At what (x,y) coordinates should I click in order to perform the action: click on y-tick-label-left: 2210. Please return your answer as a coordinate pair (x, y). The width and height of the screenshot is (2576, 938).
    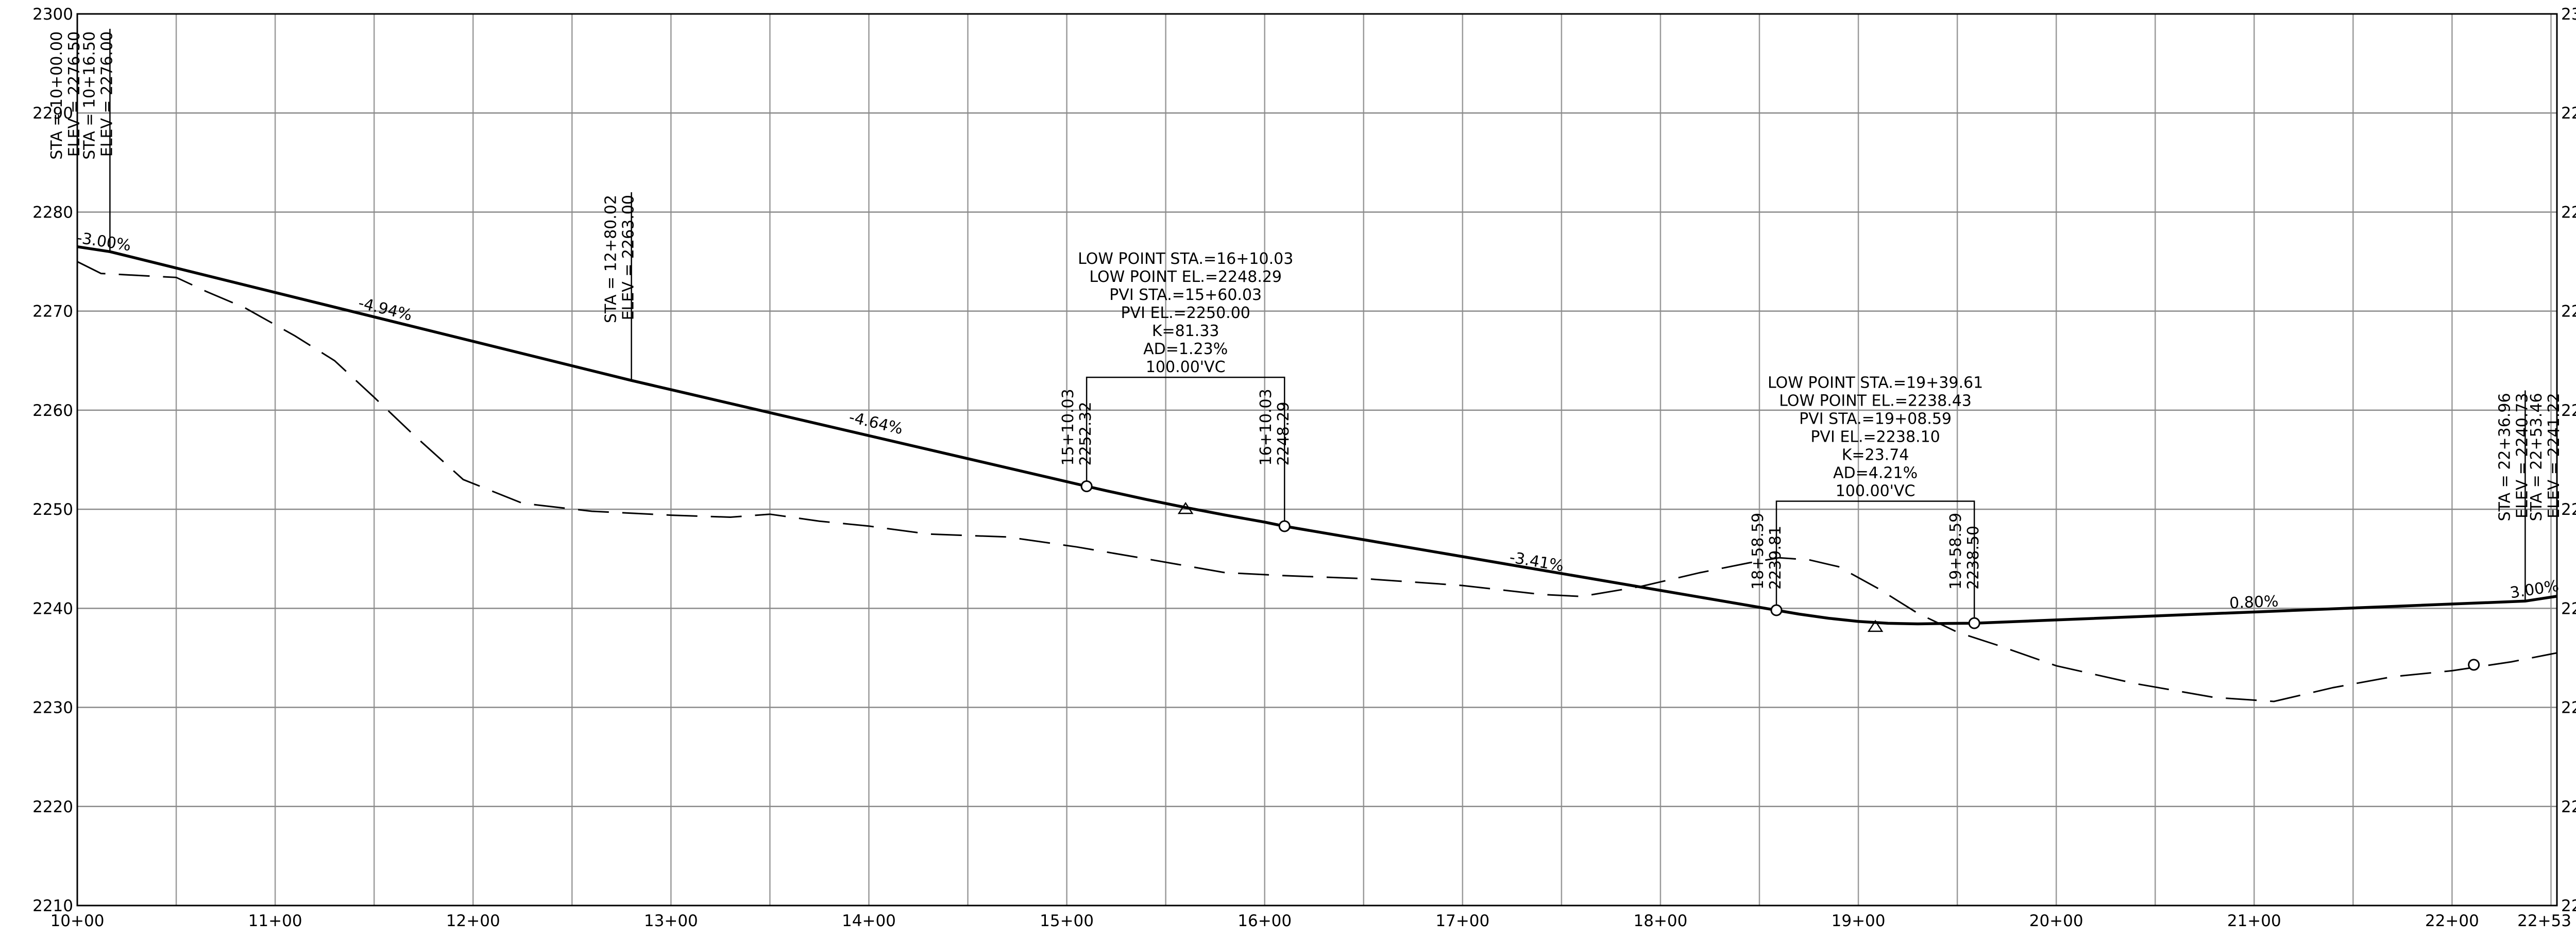
    Looking at the image, I should click on (52, 906).